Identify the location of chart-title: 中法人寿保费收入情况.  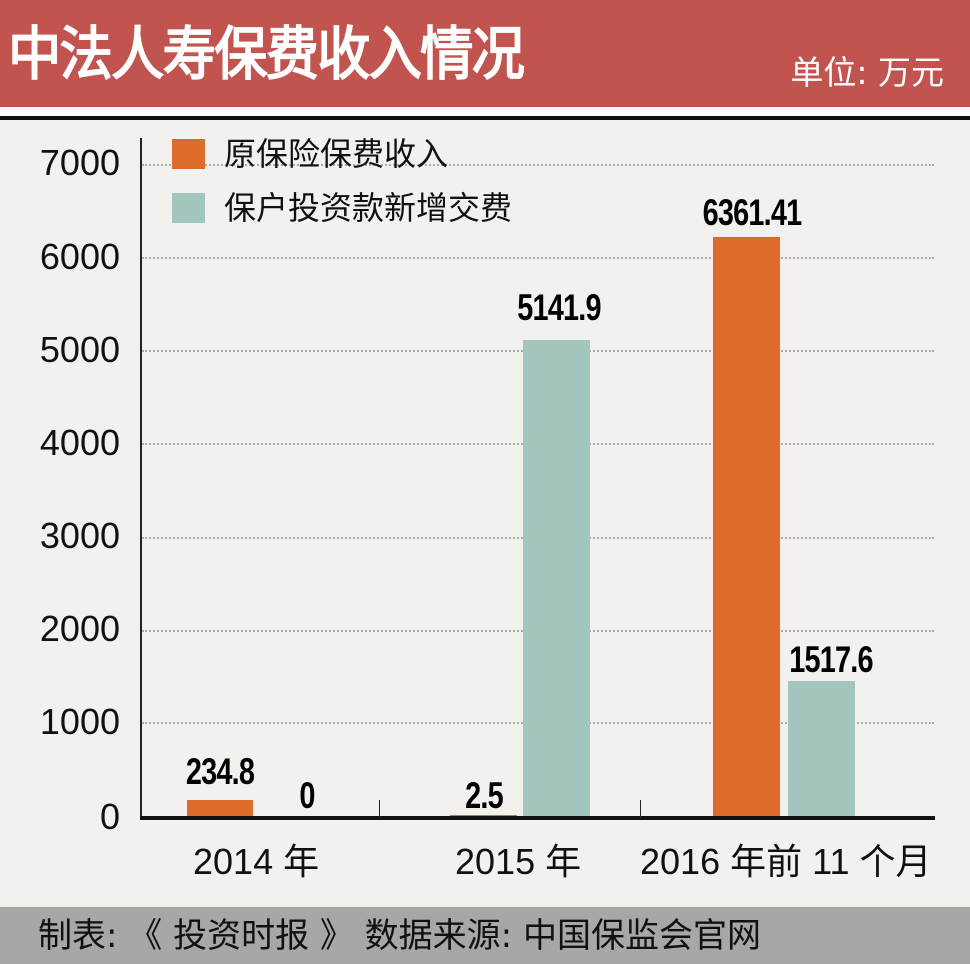
(266, 54).